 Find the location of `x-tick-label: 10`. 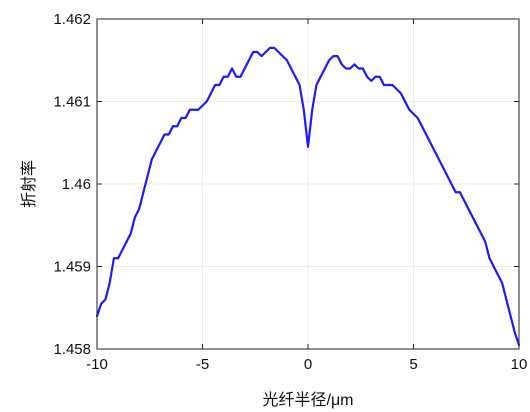

x-tick-label: 10 is located at coordinates (519, 364).